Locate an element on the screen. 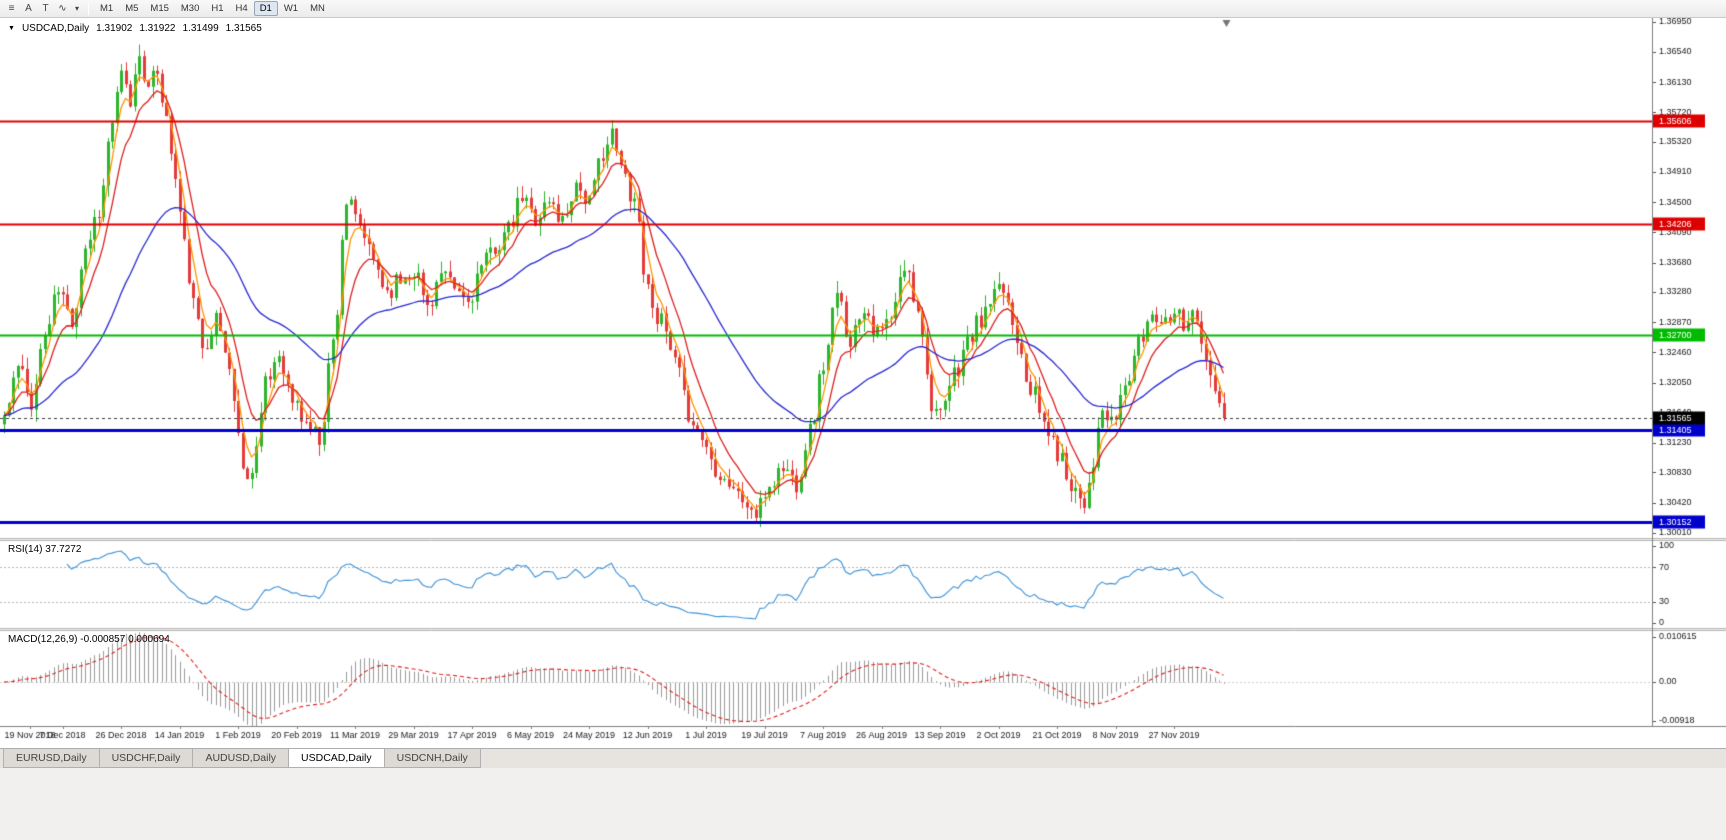  timeframe-button-mn: MN is located at coordinates (317, 8).